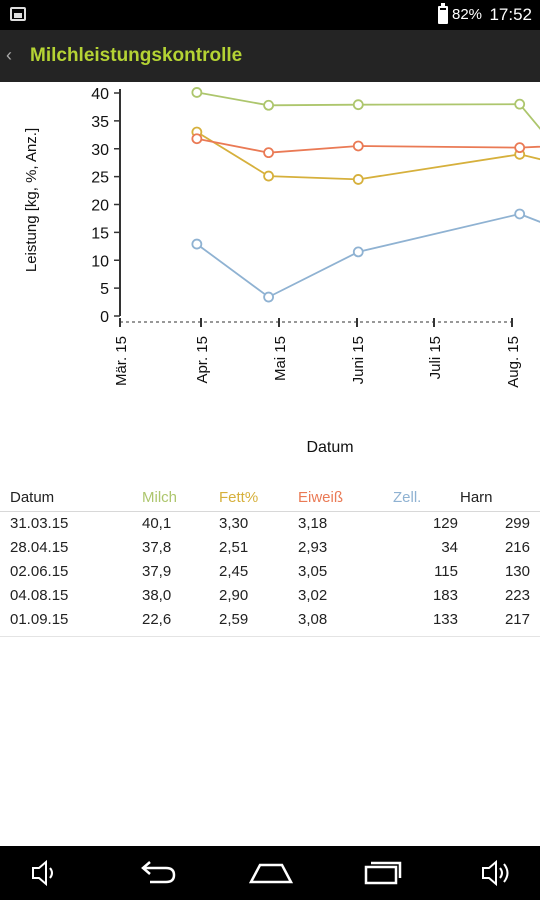 This screenshot has height=900, width=540. What do you see at coordinates (445, 619) in the screenshot?
I see `cell-zell: 133` at bounding box center [445, 619].